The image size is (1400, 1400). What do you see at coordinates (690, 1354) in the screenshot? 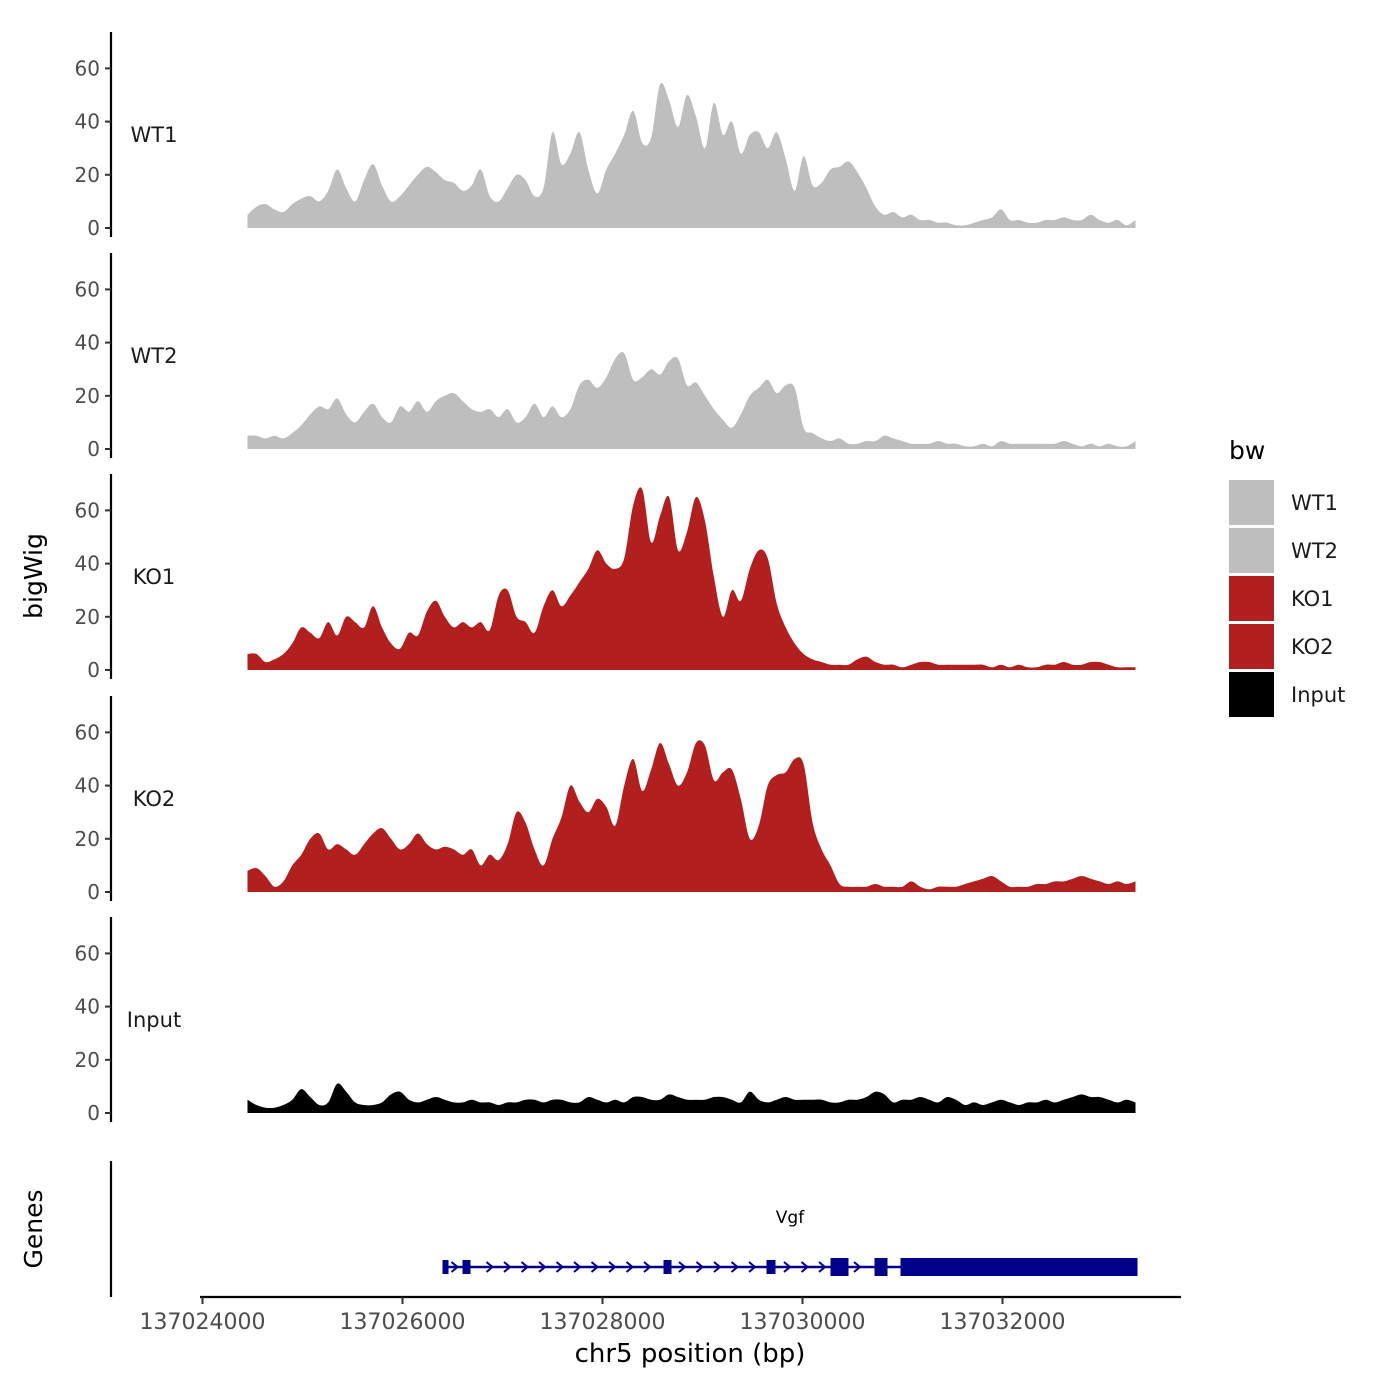
I see `x-axis-title: chr5 position (bp)` at bounding box center [690, 1354].